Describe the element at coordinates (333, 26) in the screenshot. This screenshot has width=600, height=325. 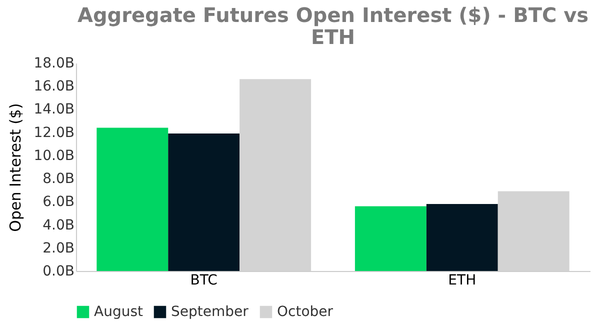
I see `chart-title: Aggregate Futures Open Interest ($) - BTC vs ETH` at that location.